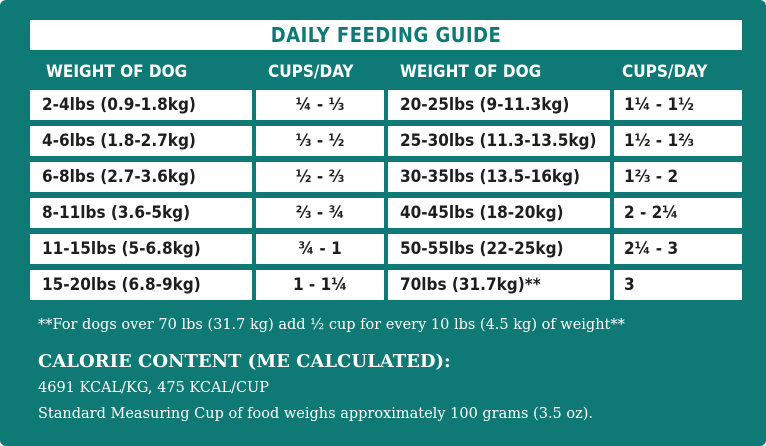 This screenshot has height=446, width=766. What do you see at coordinates (311, 72) in the screenshot?
I see `column-header-cups-left: CUPS/DAY` at bounding box center [311, 72].